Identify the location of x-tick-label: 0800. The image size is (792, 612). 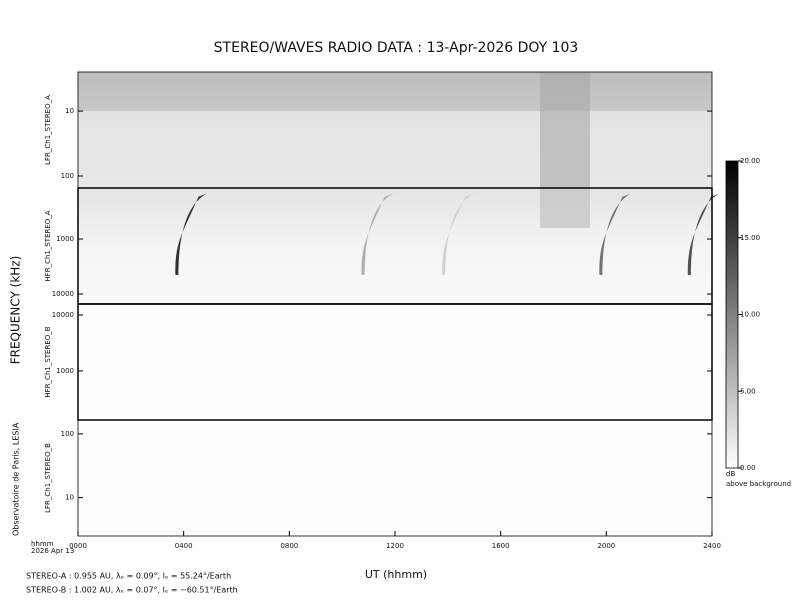
(289, 546).